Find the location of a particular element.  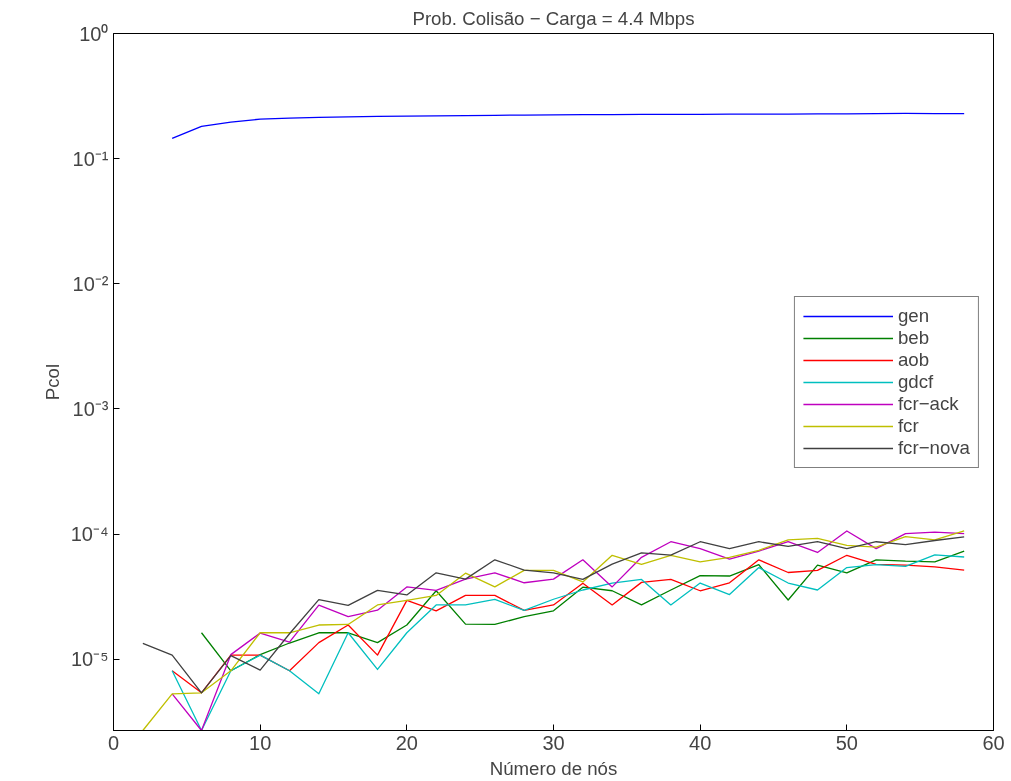

legend-label: fcr is located at coordinates (908, 425).